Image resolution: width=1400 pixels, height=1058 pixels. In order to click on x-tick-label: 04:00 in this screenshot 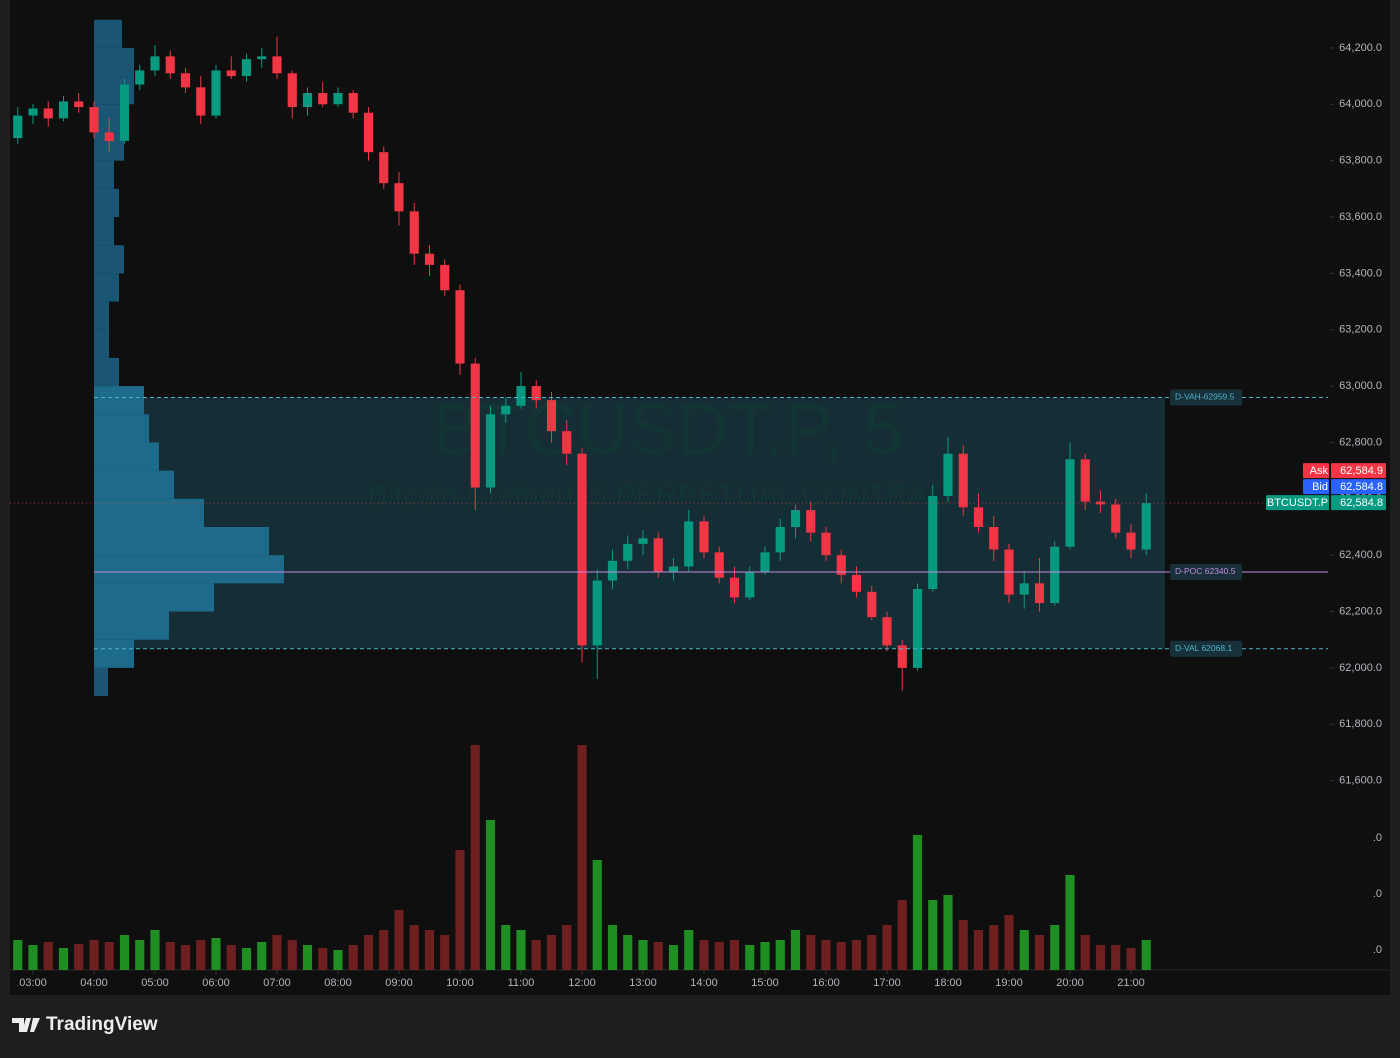, I will do `click(94, 983)`.